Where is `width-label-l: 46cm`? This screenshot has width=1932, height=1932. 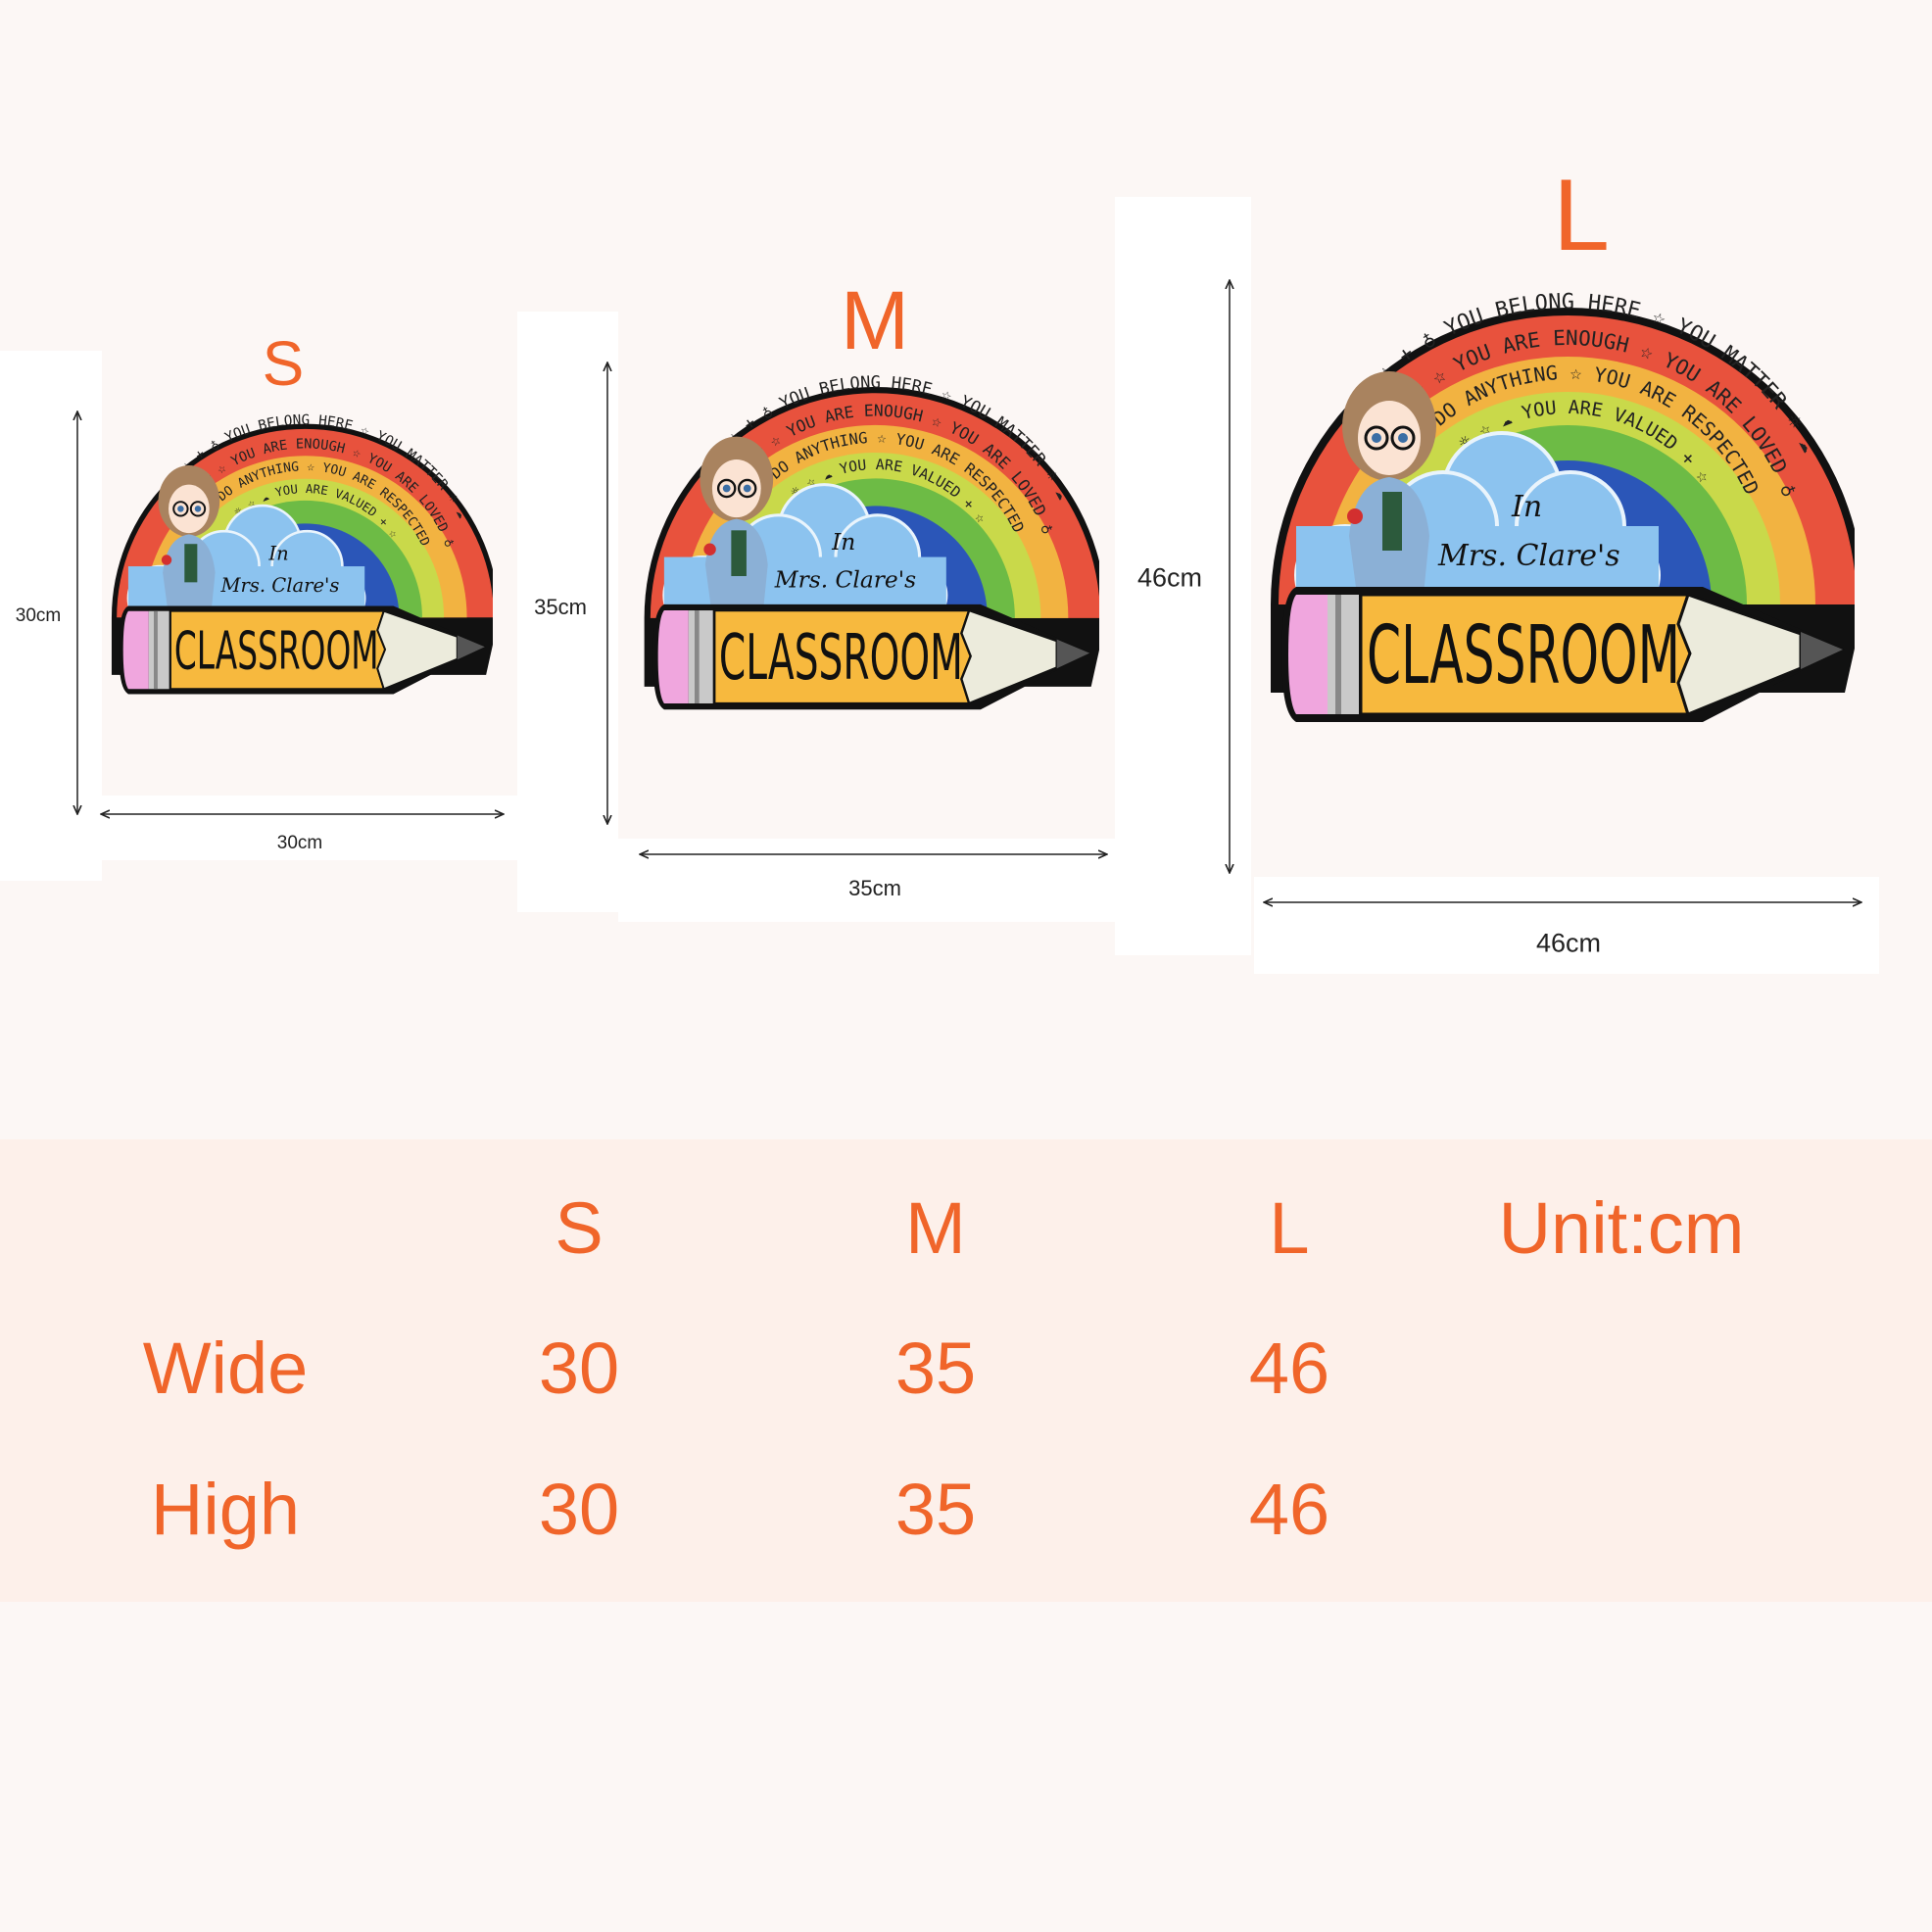
width-label-l: 46cm is located at coordinates (1568, 943).